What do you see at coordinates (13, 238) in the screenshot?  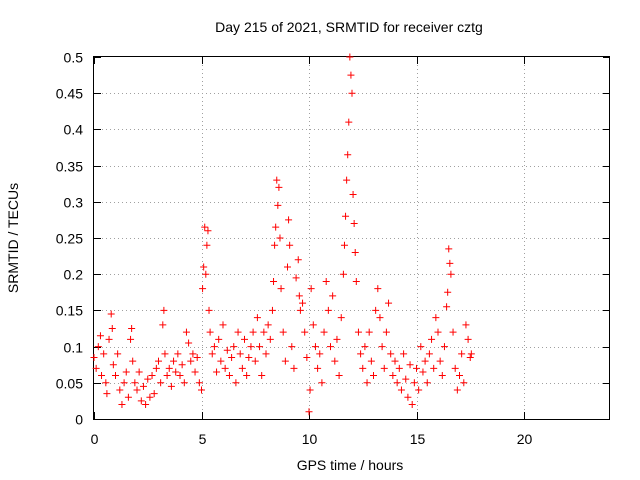 I see `y-axis-label: SRMTID / TECUs` at bounding box center [13, 238].